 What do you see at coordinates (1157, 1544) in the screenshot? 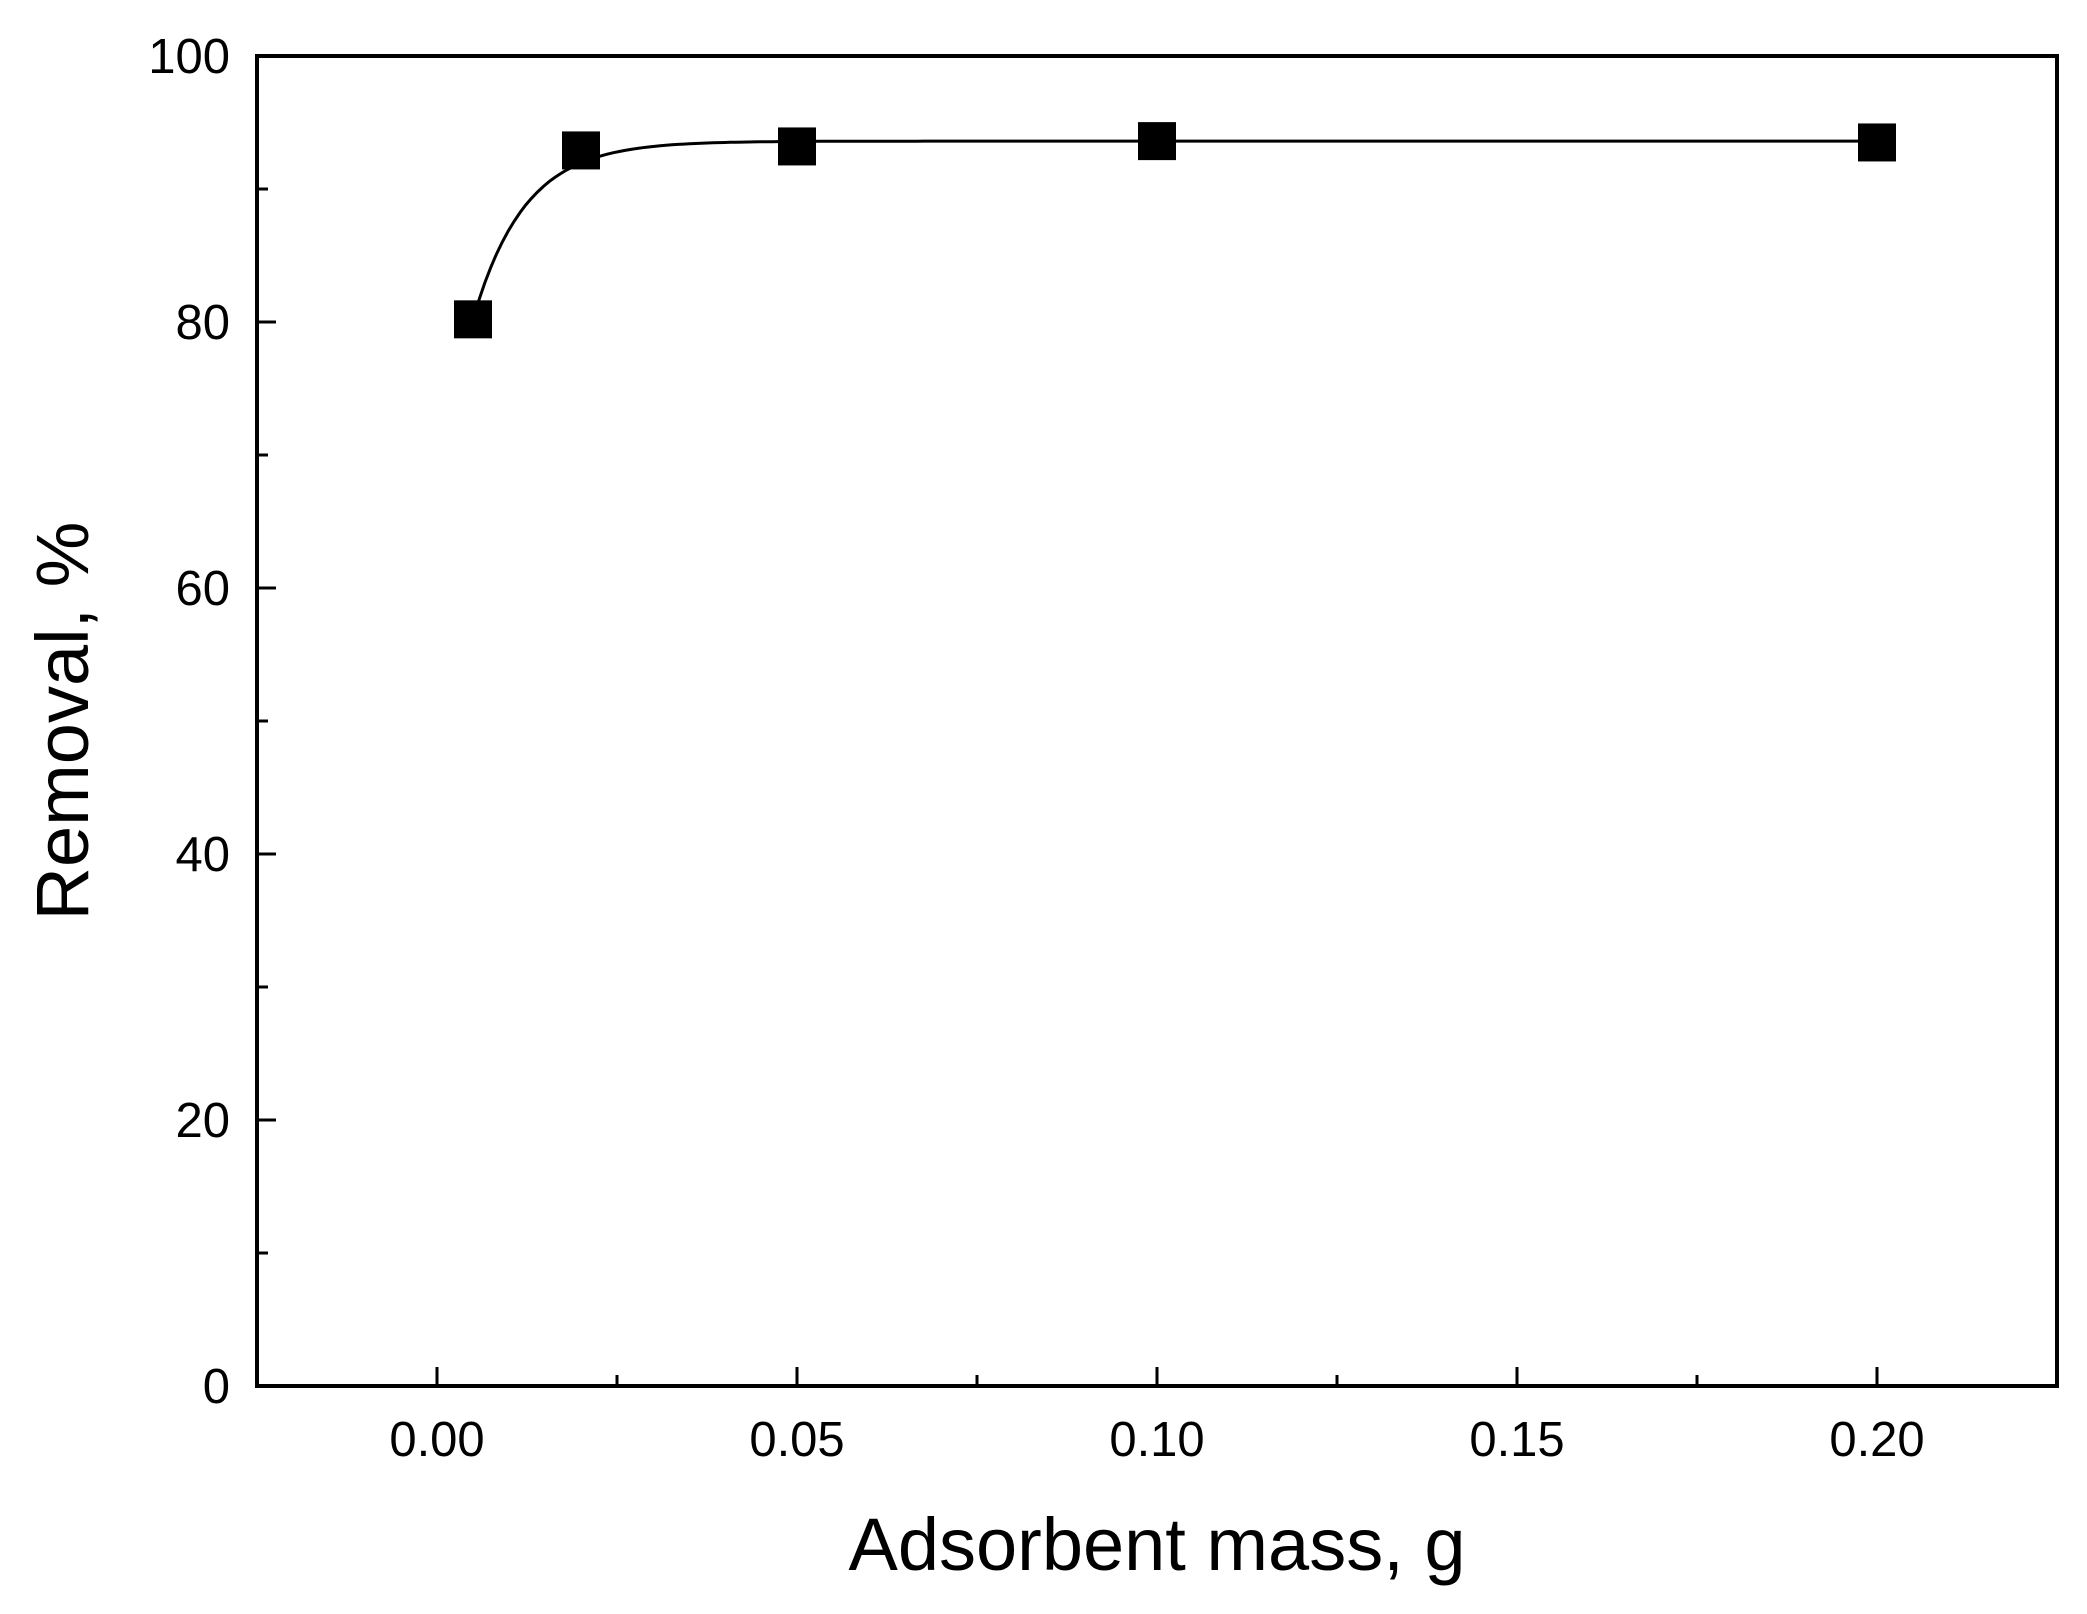
I see `x-axis-title: Adsorbent mass, g` at bounding box center [1157, 1544].